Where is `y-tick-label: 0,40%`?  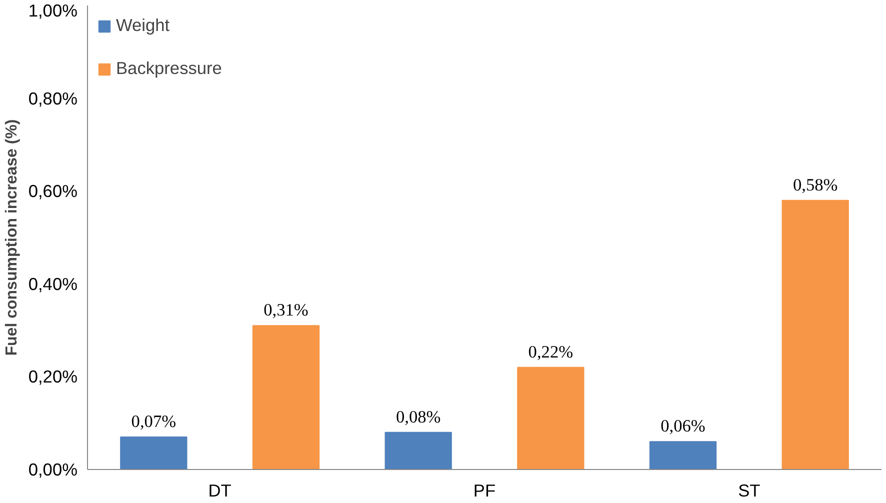
y-tick-label: 0,40% is located at coordinates (53, 284).